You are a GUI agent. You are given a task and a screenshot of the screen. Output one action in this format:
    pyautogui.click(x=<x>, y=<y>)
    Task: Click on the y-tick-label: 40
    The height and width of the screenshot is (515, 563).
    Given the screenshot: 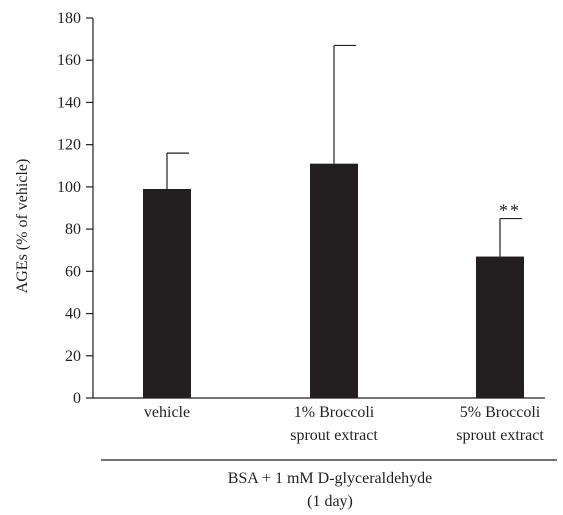 What is the action you would take?
    pyautogui.click(x=73, y=314)
    